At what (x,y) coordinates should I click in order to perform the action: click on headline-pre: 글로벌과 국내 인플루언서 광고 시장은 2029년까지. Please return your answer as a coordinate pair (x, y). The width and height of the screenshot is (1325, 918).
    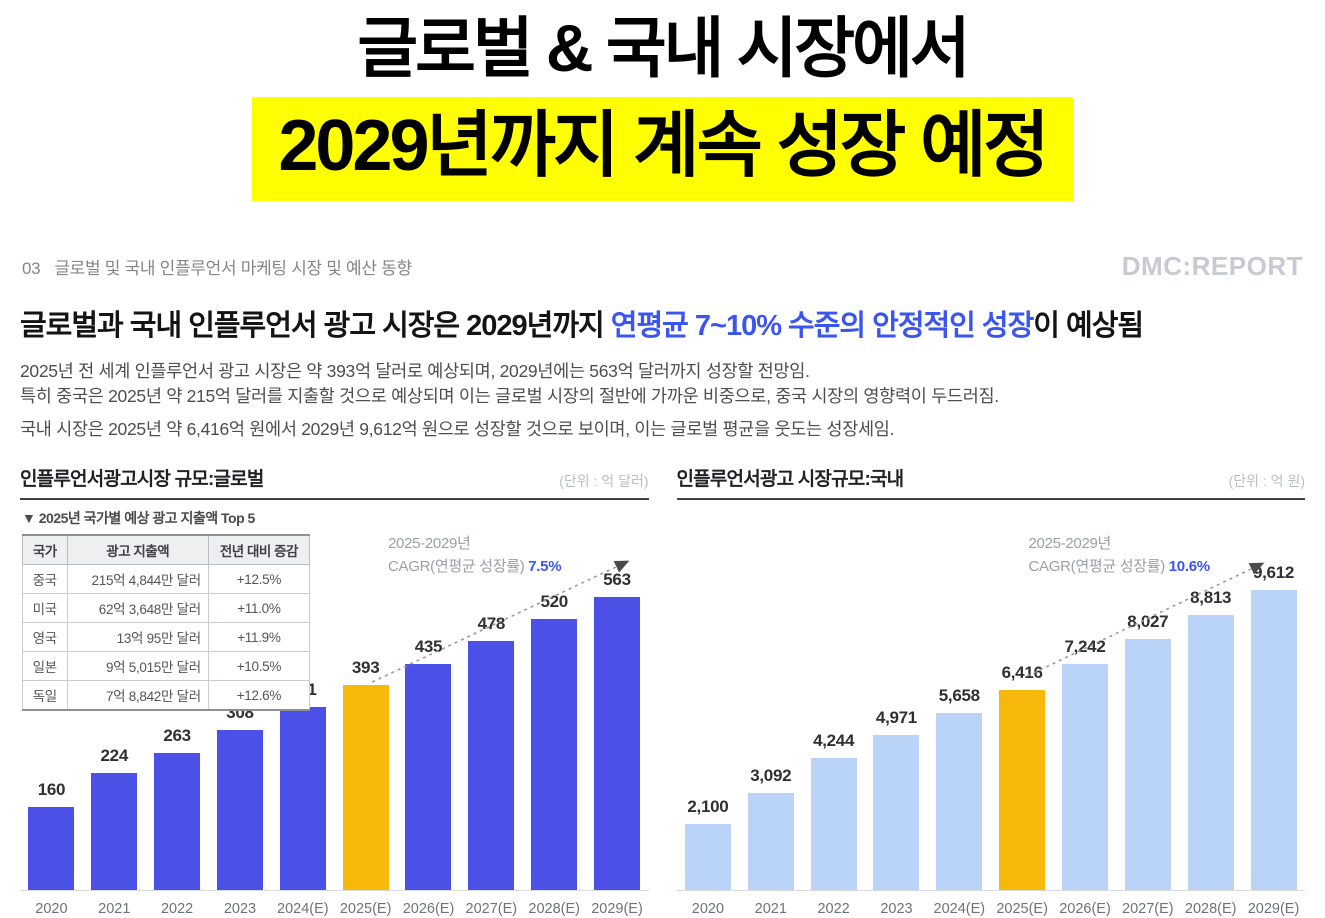
    Looking at the image, I should click on (315, 326).